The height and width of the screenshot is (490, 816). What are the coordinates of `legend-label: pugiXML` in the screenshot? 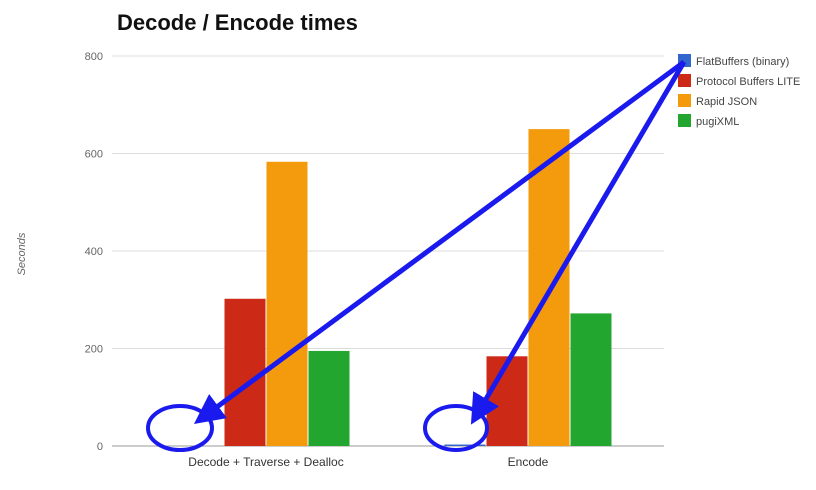 It's located at (717, 122).